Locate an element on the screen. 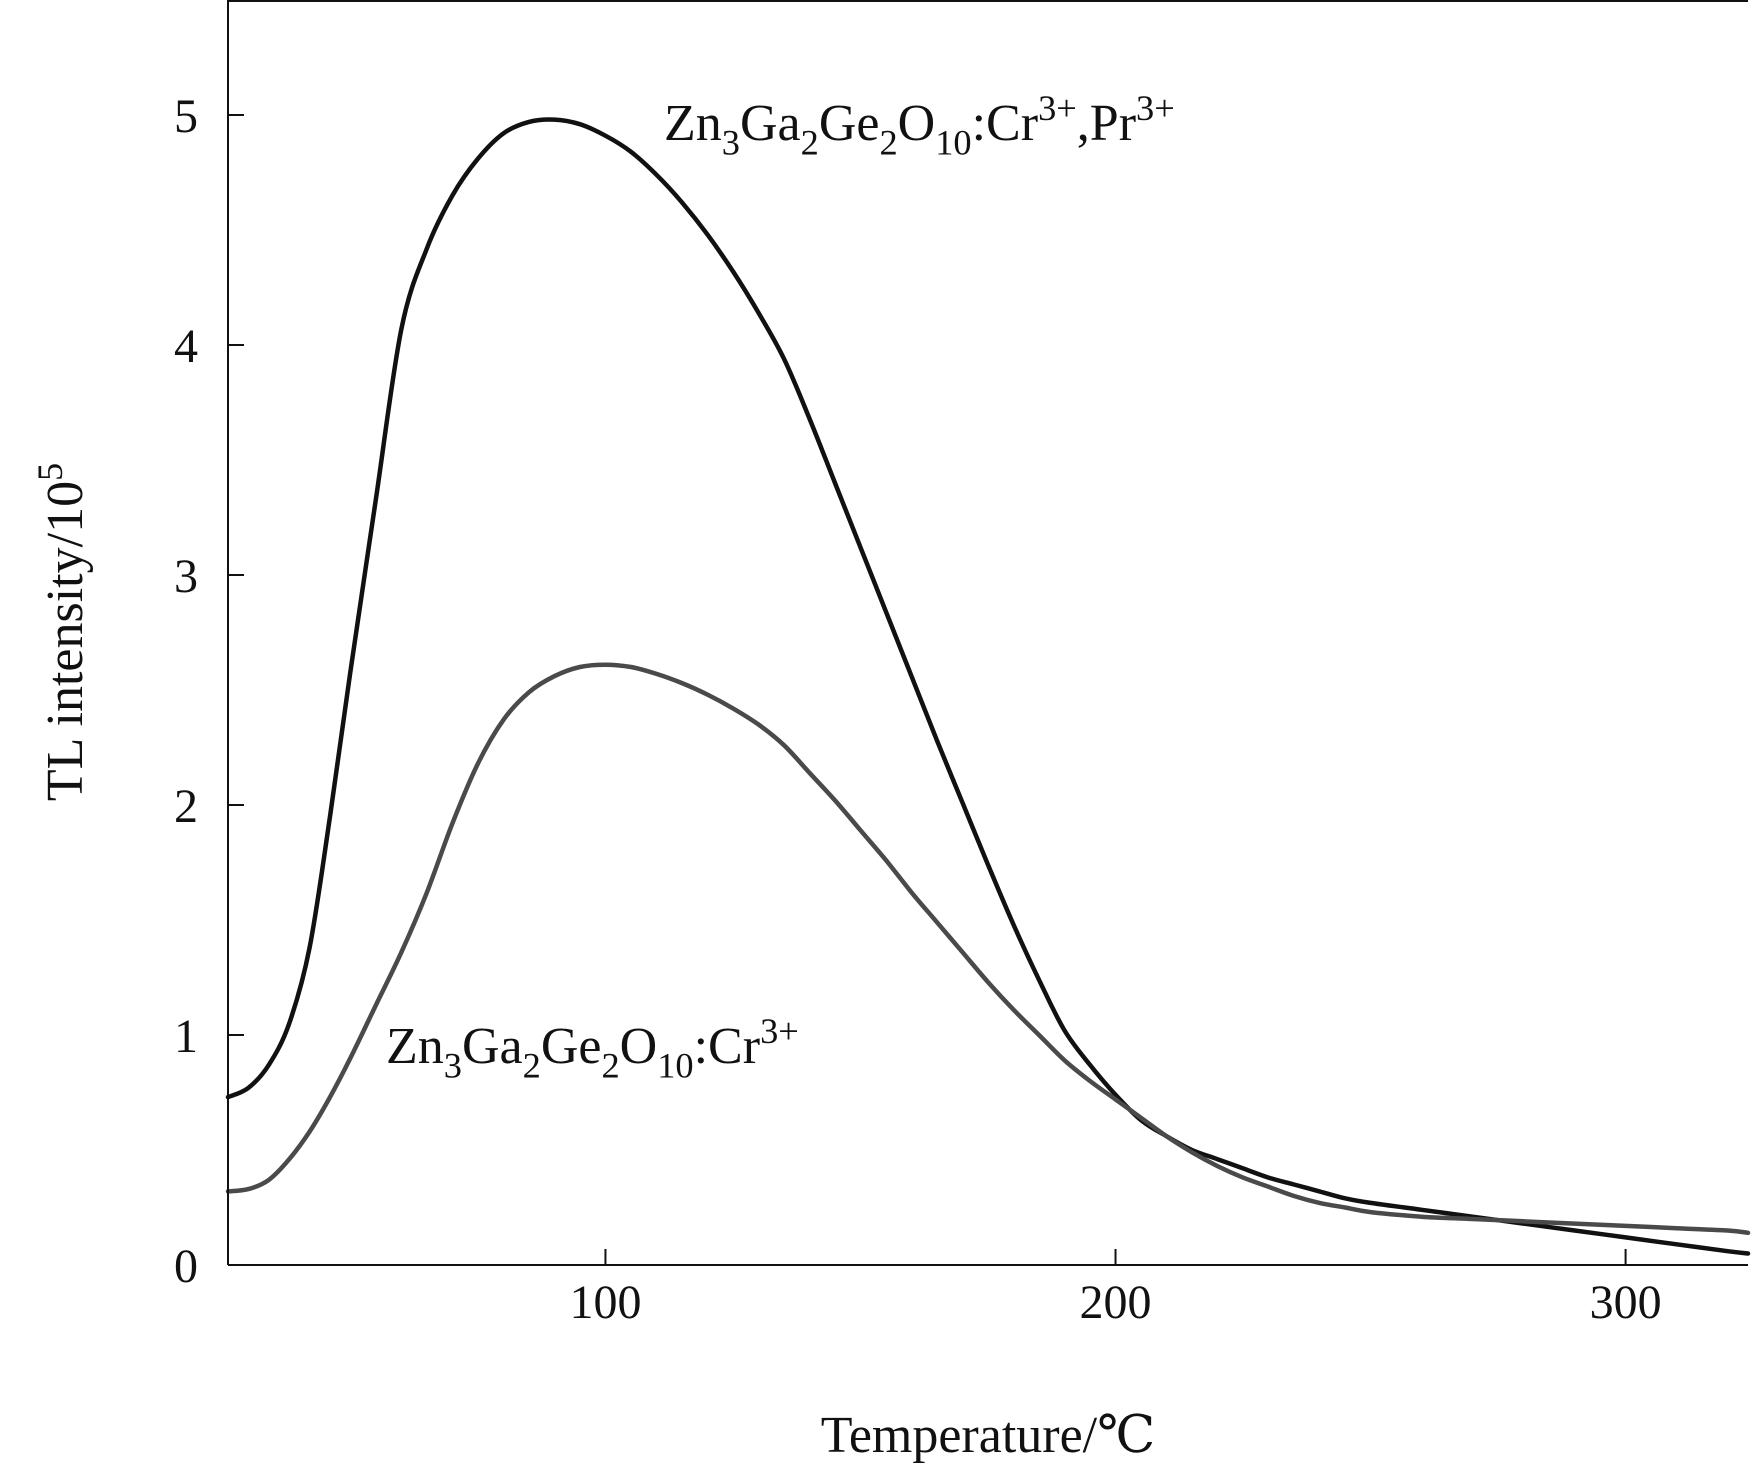 This screenshot has height=1467, width=1752. series-label-1-part: 3 is located at coordinates (453, 1066).